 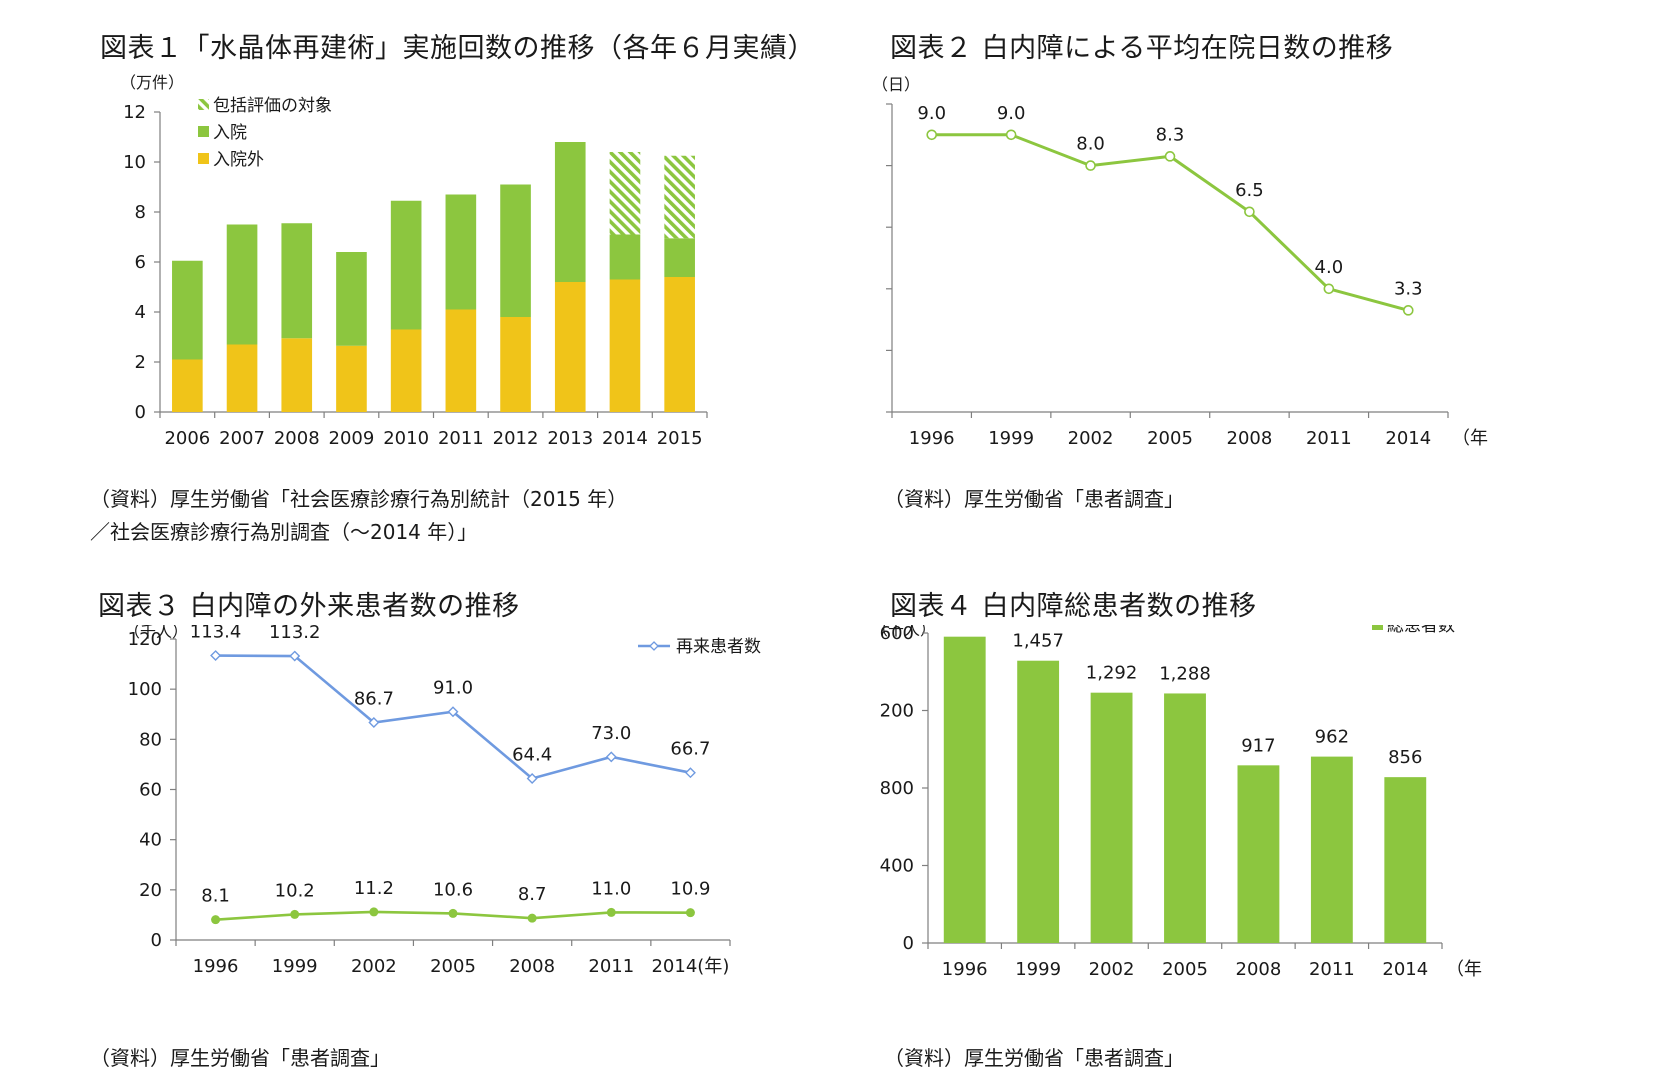 What do you see at coordinates (284, 532) in the screenshot?
I see `fig1-source-line-2: ／社会医療診療行為別調査（～2014 年）」` at bounding box center [284, 532].